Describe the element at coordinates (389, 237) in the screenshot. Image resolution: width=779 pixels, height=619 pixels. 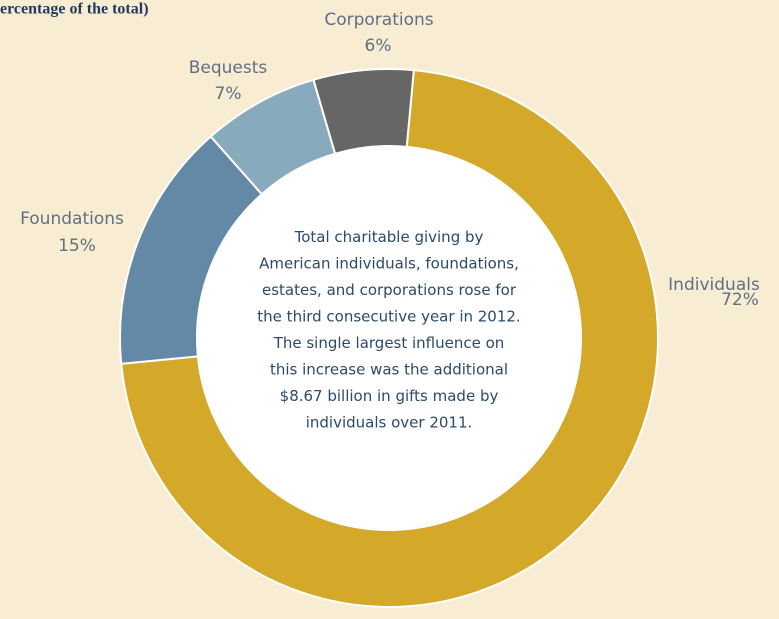
I see `annotation-line: Total charitable giving by` at that location.